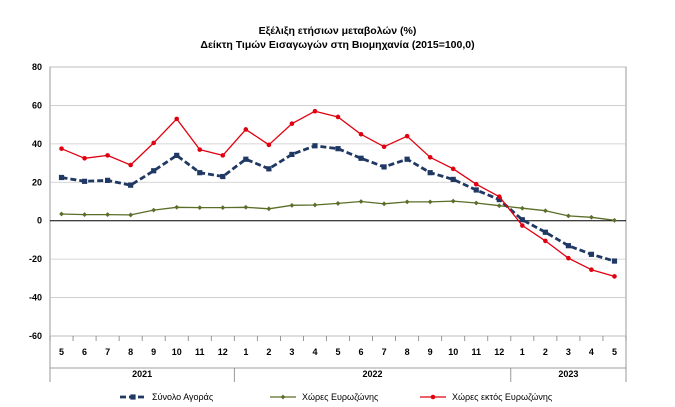 This screenshot has width=675, height=407. Describe the element at coordinates (37, 67) in the screenshot. I see `y-tick-label: 80` at that location.